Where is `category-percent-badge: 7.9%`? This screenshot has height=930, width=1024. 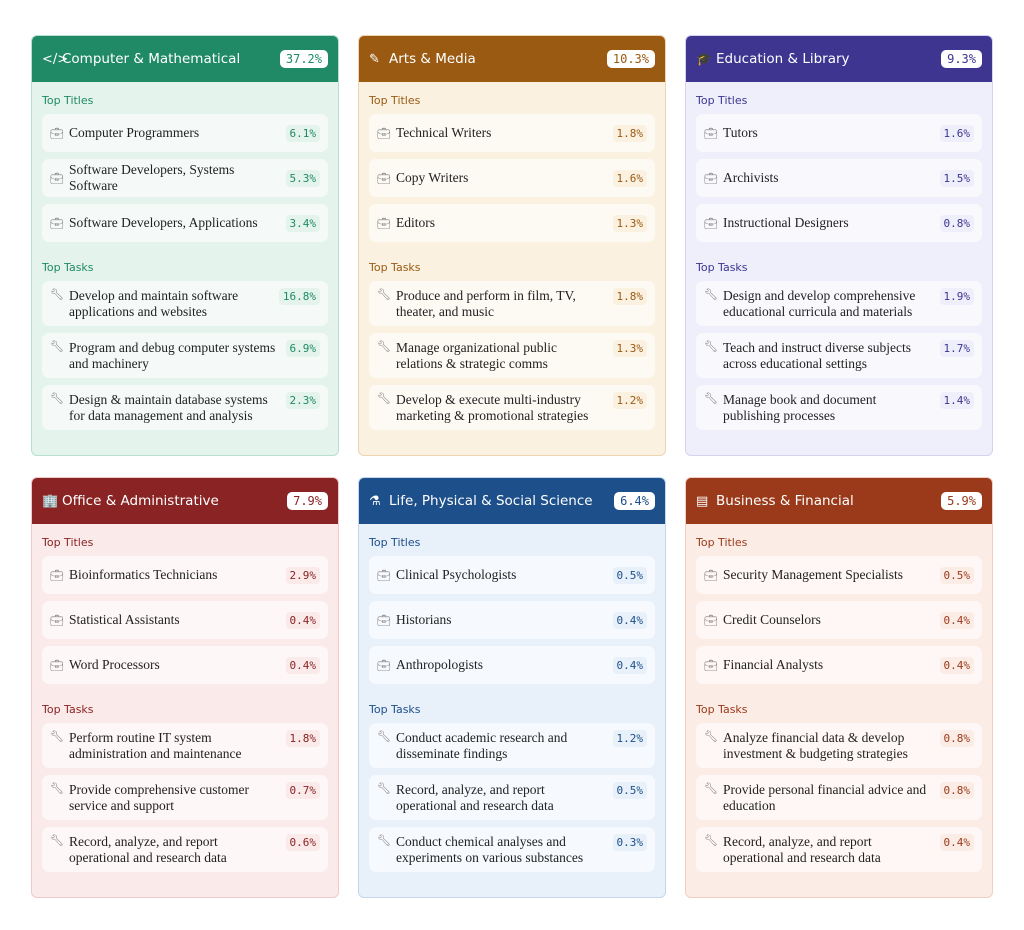 category-percent-badge: 7.9% is located at coordinates (307, 501).